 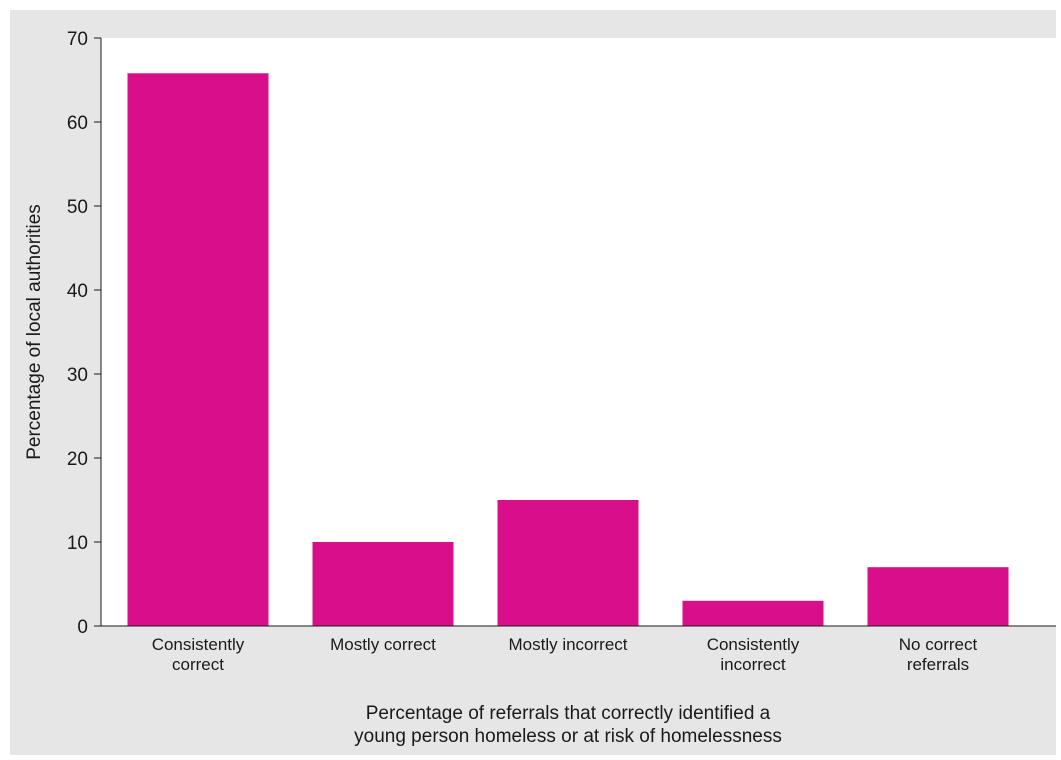 I want to click on x-tick-label-line: Mostly incorrect, so click(x=567, y=644).